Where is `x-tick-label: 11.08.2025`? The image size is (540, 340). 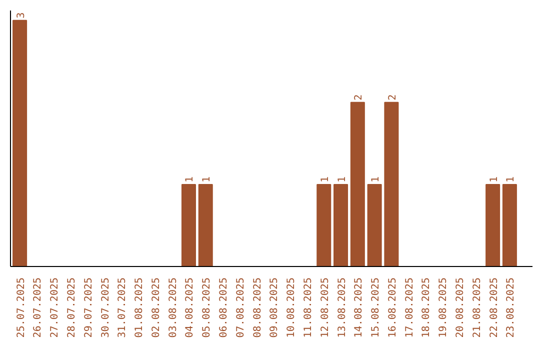
x-tick-label: 11.08.2025 is located at coordinates (308, 307).